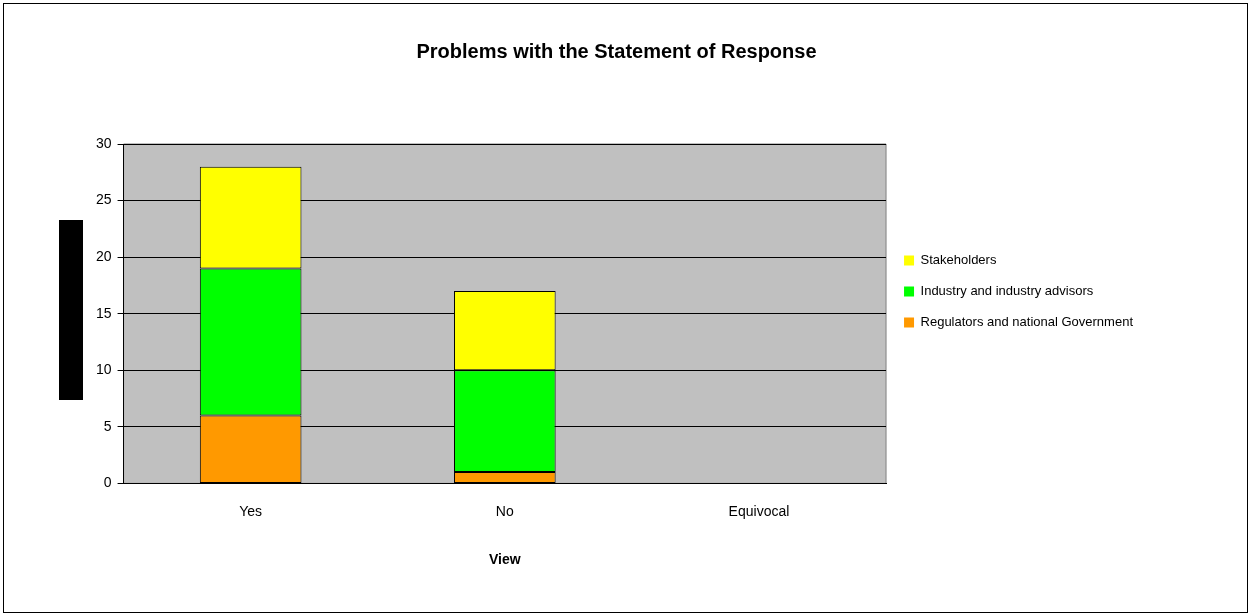 This screenshot has height=613, width=1253. What do you see at coordinates (504, 559) in the screenshot?
I see `x-axis-title: View` at bounding box center [504, 559].